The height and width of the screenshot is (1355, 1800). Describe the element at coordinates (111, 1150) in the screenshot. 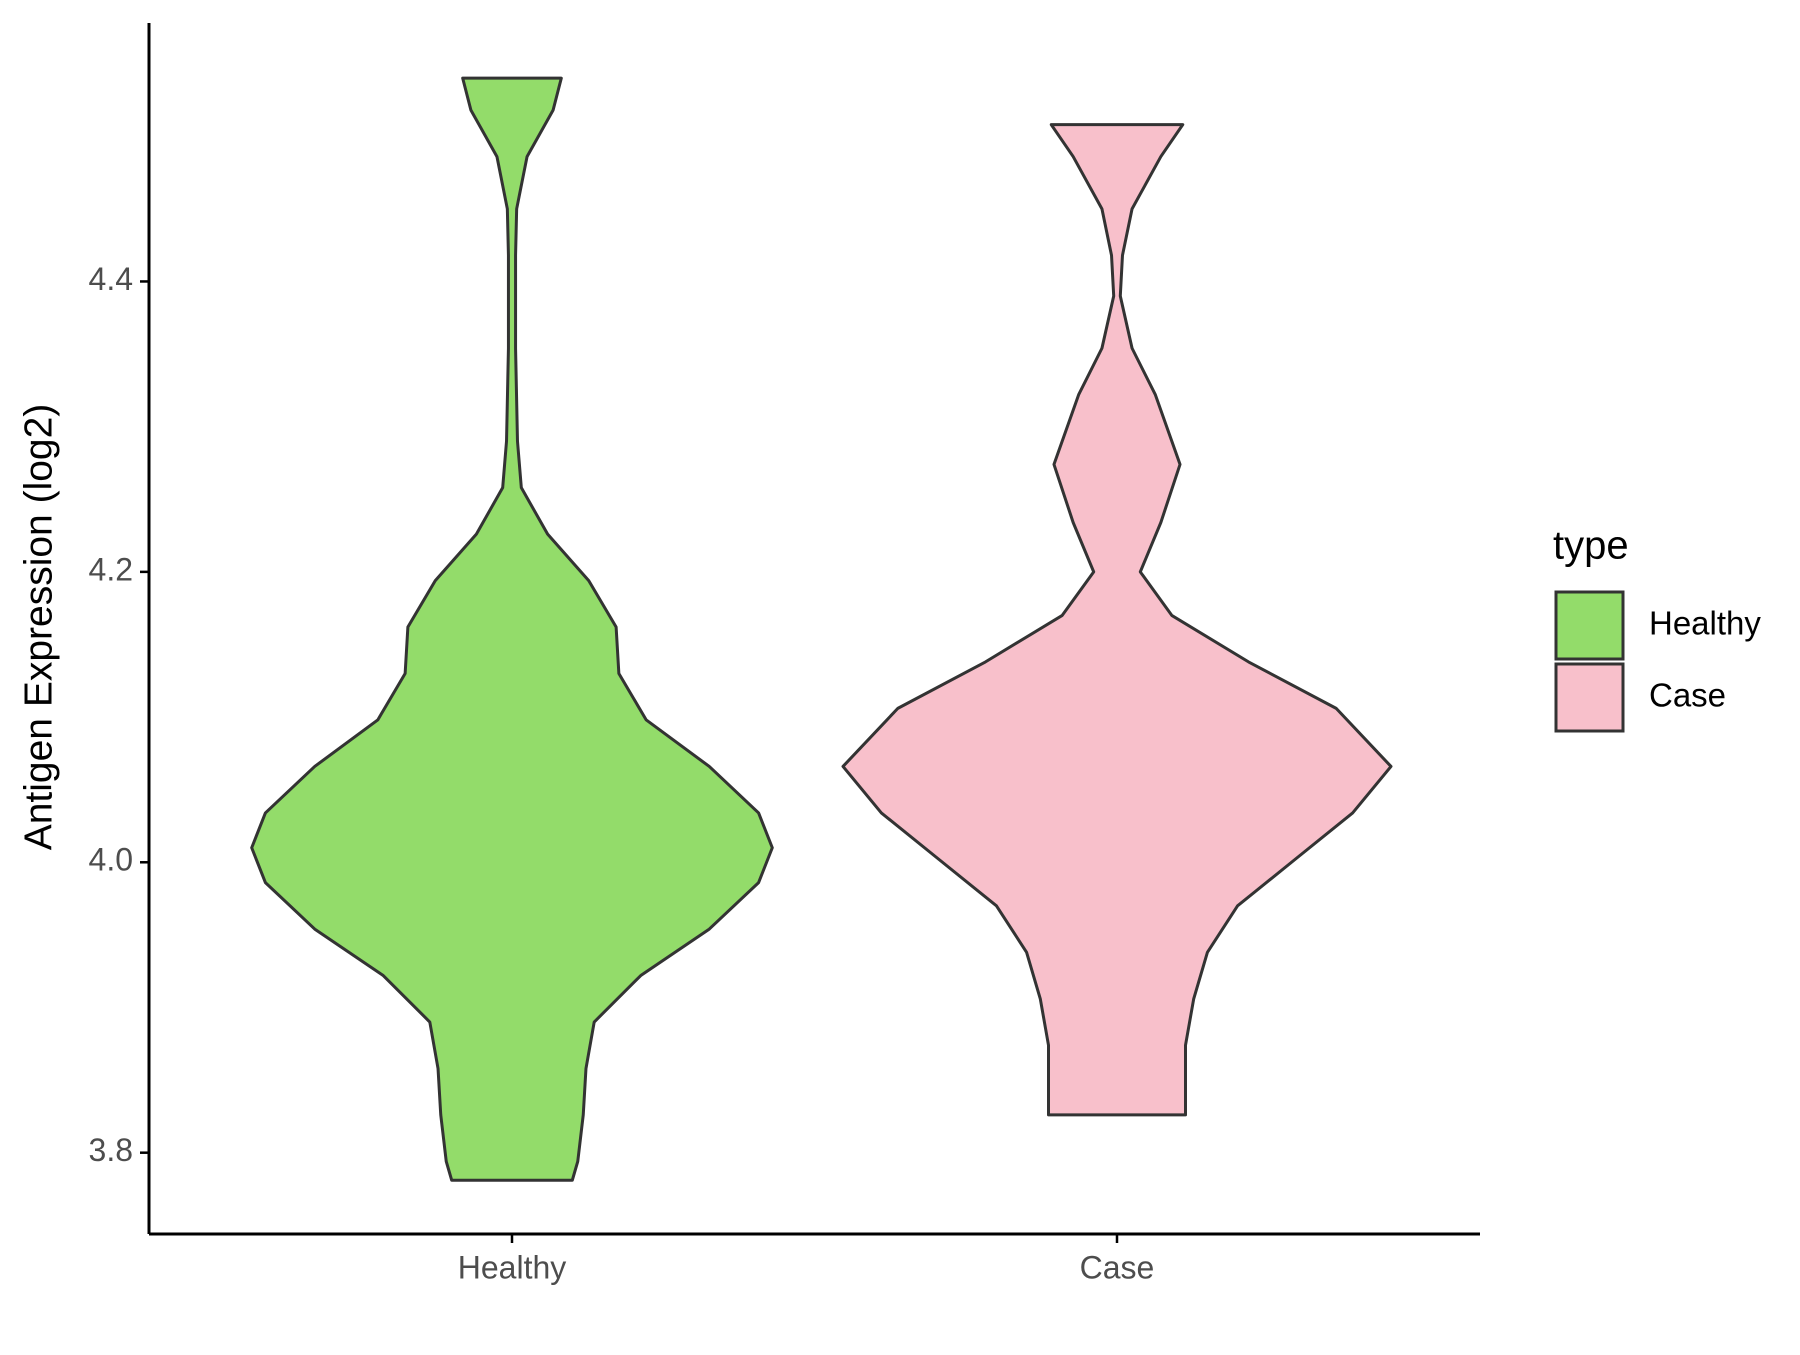

I see `y-tick-label: 3.8` at that location.